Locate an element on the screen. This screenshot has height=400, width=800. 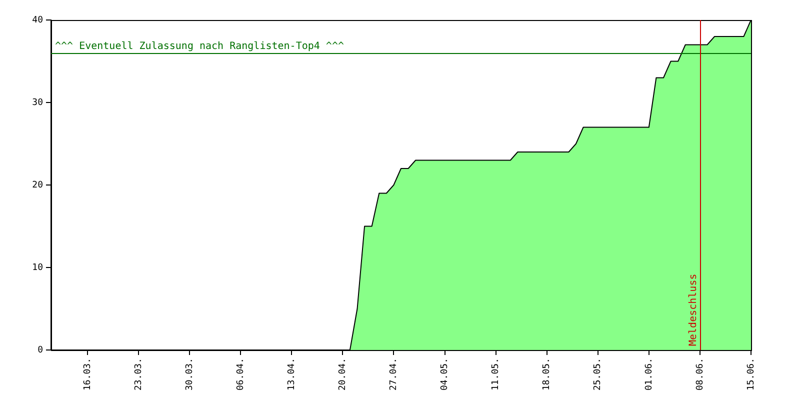
y-tick-label: 10 is located at coordinates (37, 267).